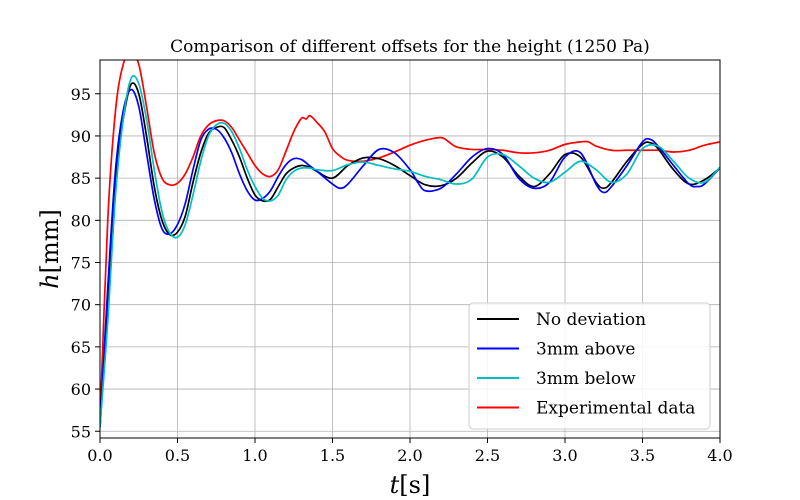  I want to click on legend-label: 3mm above, so click(585, 350).